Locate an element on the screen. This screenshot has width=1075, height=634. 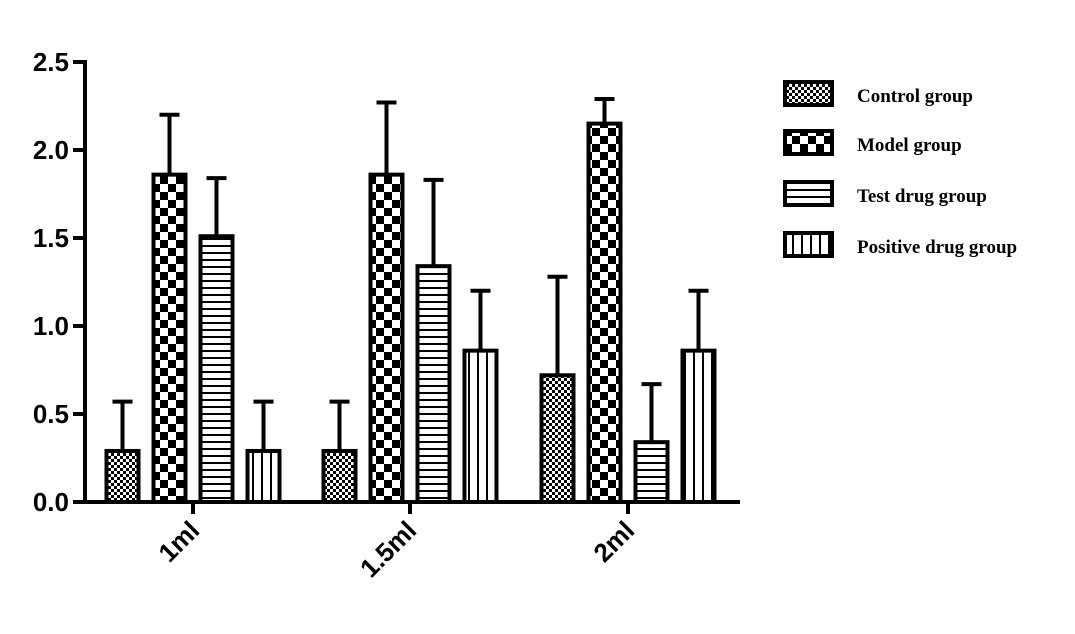
y-tick-label: 2.0 is located at coordinates (51, 150).